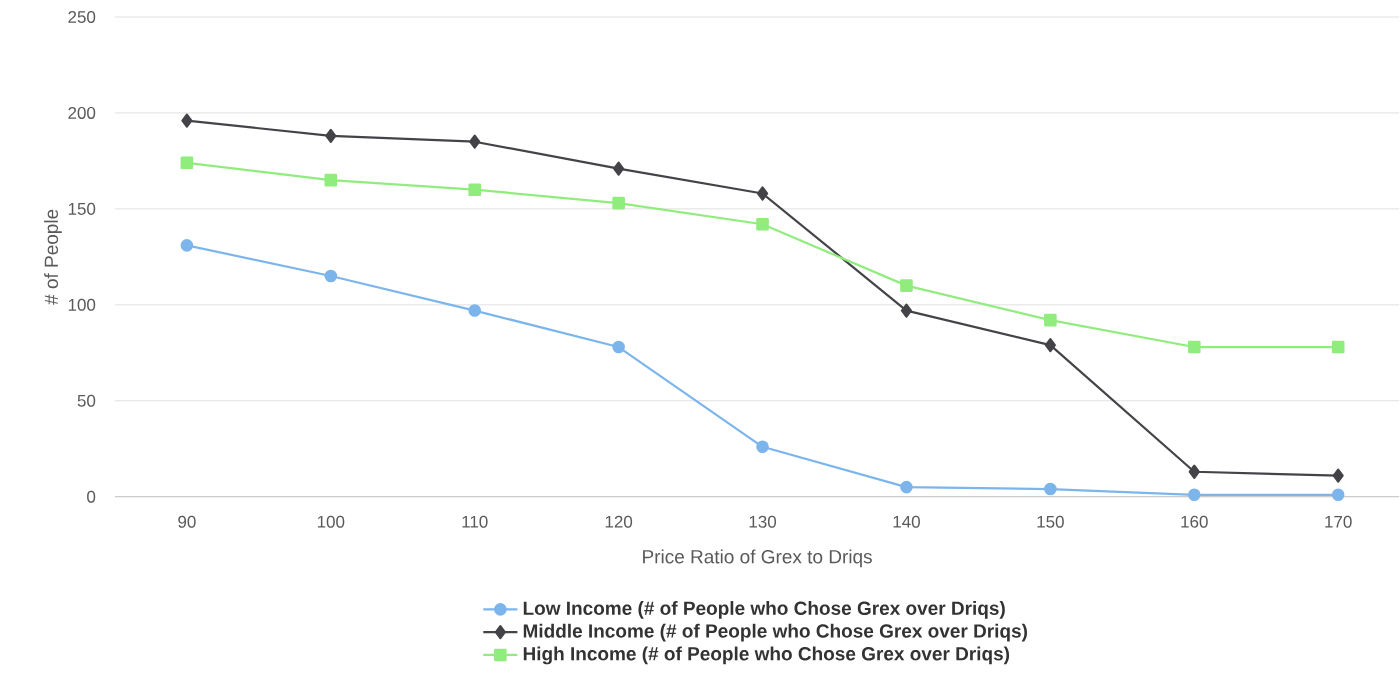  Describe the element at coordinates (766, 655) in the screenshot. I see `legend-label: High Income (# of People who Chose Grex over Driqs)` at that location.